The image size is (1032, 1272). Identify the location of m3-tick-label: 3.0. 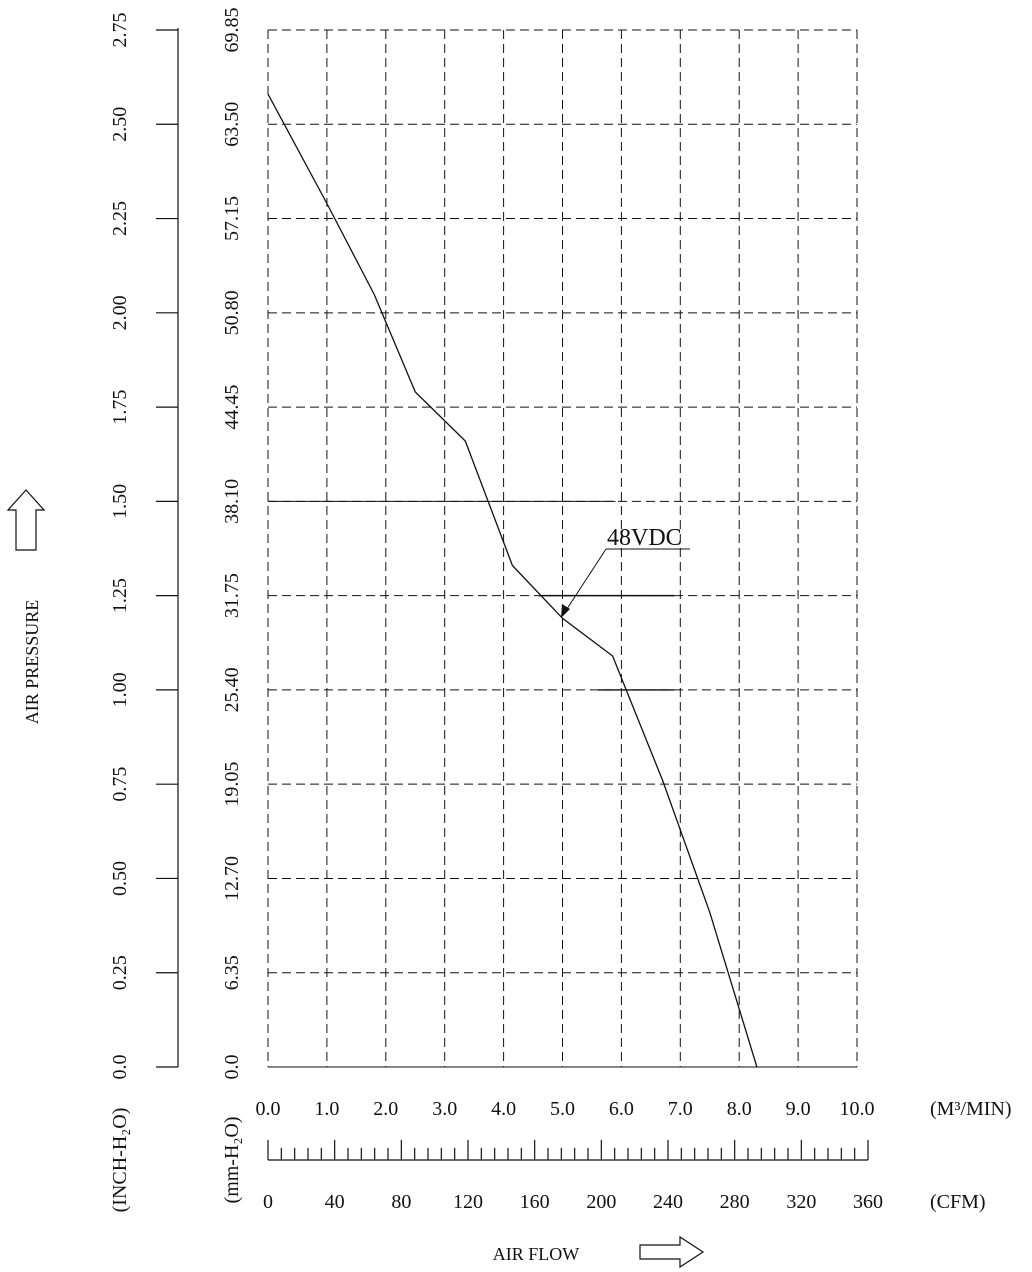
(444, 1109).